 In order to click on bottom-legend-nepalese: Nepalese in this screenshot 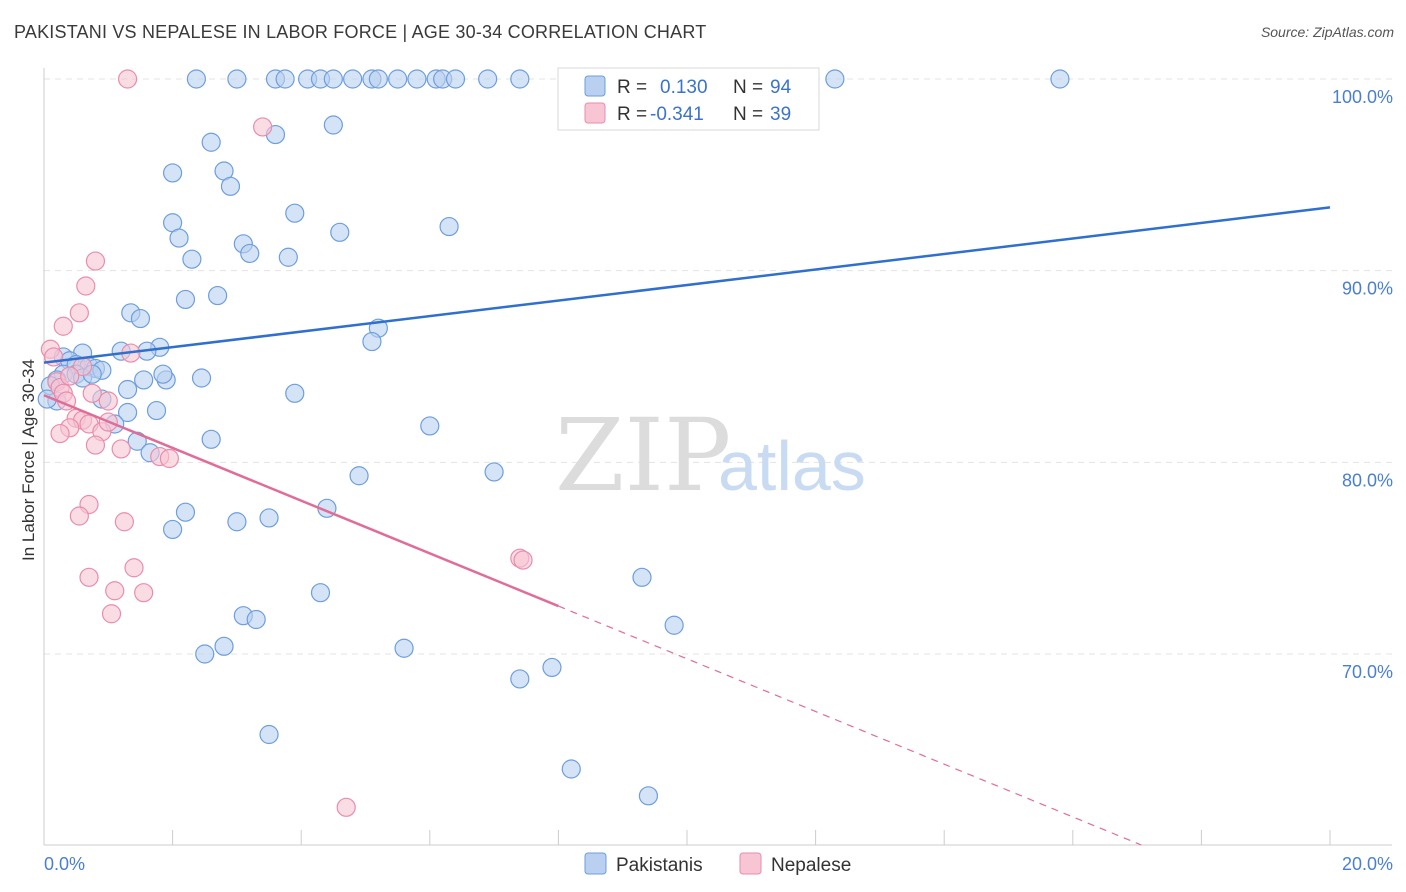, I will do `click(811, 865)`.